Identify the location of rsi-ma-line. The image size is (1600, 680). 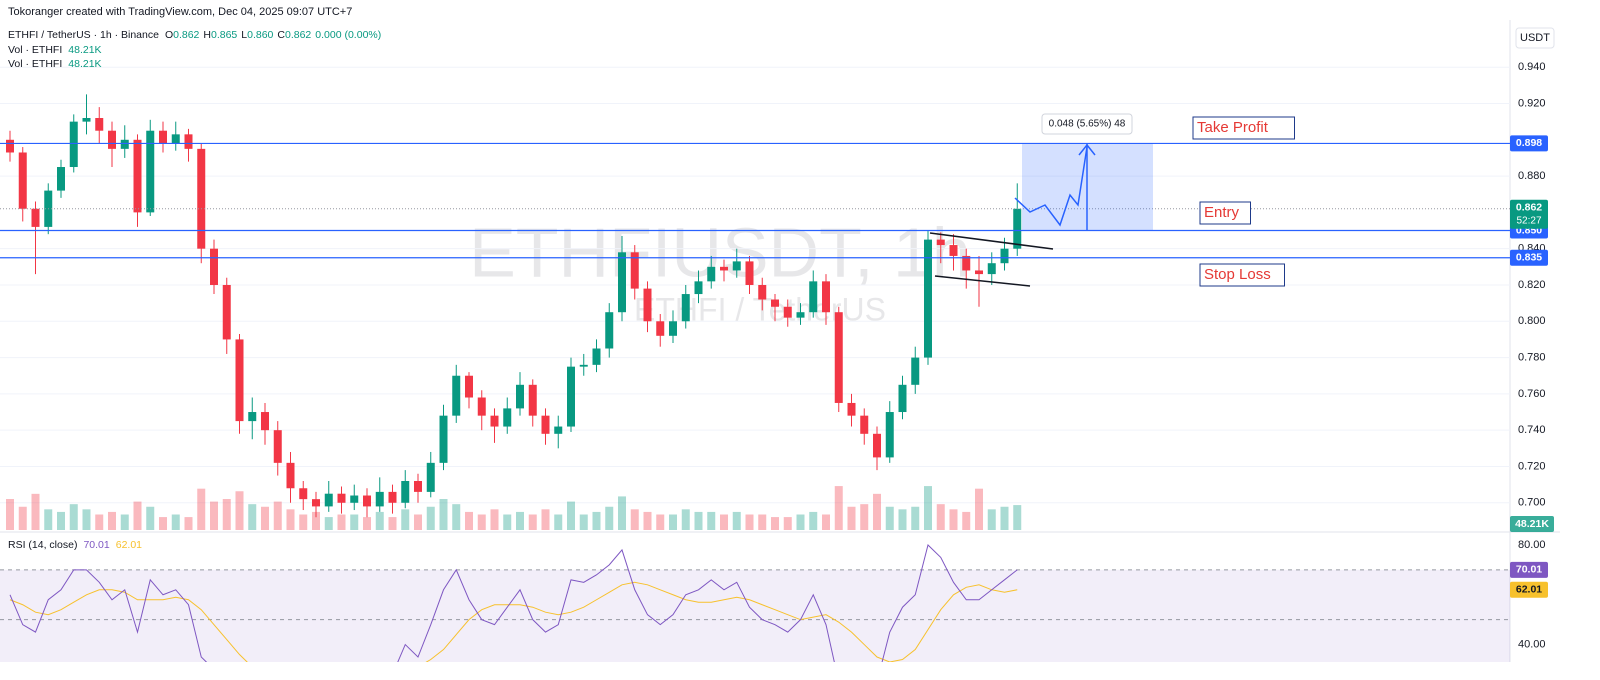
(513, 621).